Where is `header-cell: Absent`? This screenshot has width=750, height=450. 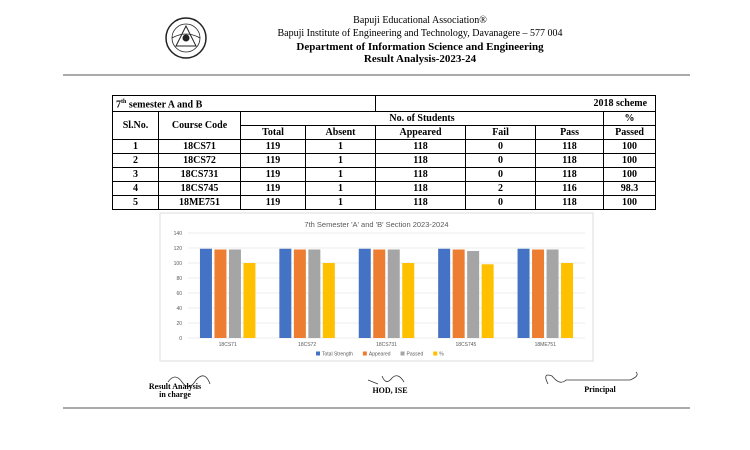 header-cell: Absent is located at coordinates (340, 133).